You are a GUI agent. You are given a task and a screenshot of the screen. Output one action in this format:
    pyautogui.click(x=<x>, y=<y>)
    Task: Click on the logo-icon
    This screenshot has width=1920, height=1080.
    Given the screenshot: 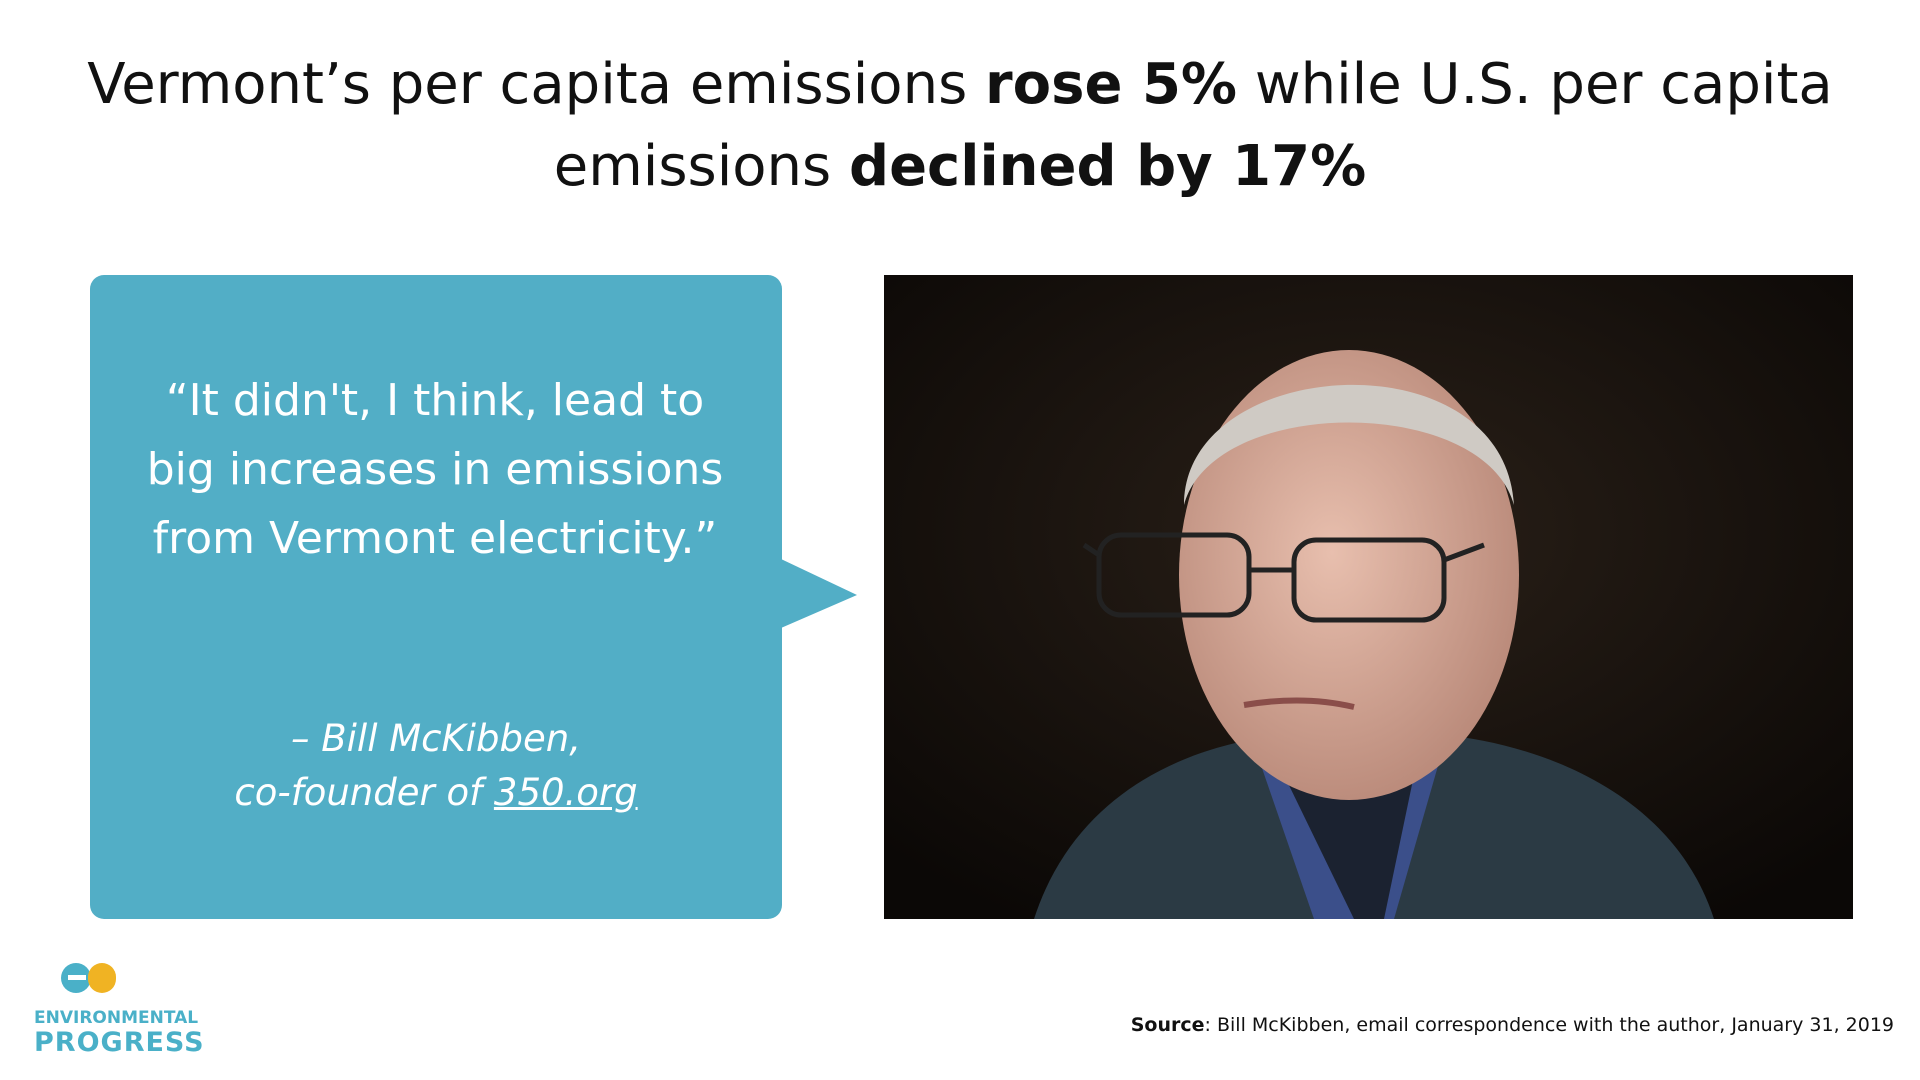 What is the action you would take?
    pyautogui.click(x=88, y=978)
    